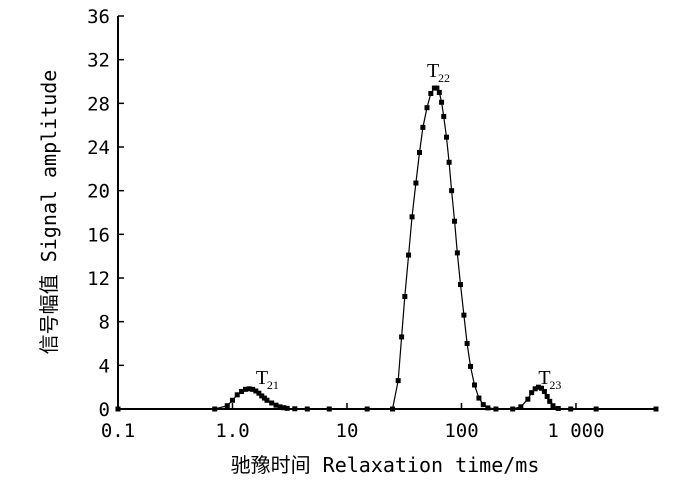 The height and width of the screenshot is (481, 700). Describe the element at coordinates (49, 212) in the screenshot. I see `y-axis-label: 信号幅值 Signal amplitude` at that location.